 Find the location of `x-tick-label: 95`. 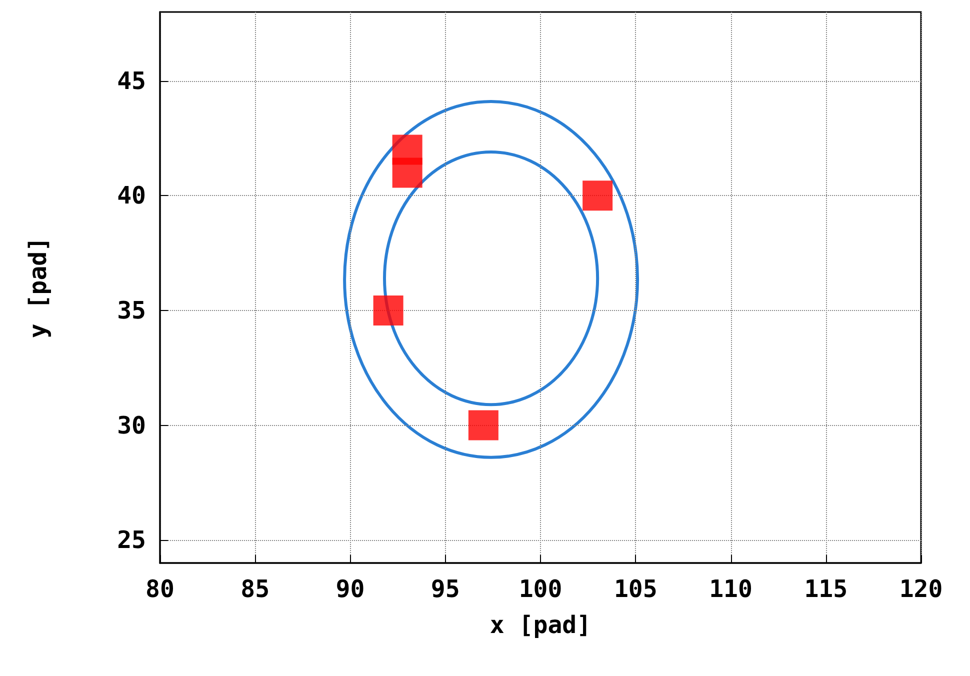

x-tick-label: 95 is located at coordinates (445, 589).